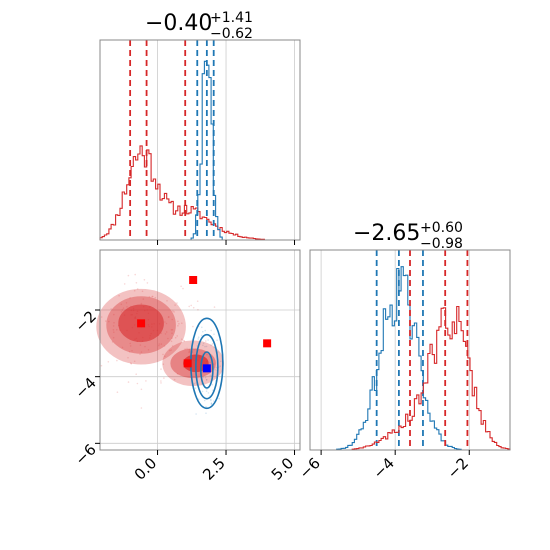  I want to click on y-tick-label: −2, so click(86, 321).